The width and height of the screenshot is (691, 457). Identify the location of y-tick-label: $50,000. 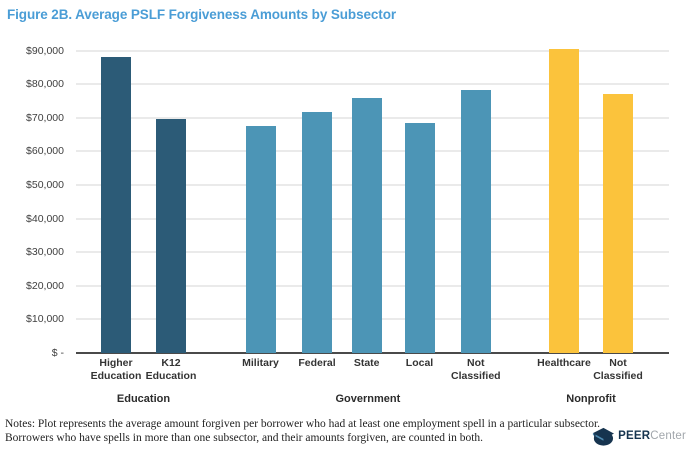
(45, 184).